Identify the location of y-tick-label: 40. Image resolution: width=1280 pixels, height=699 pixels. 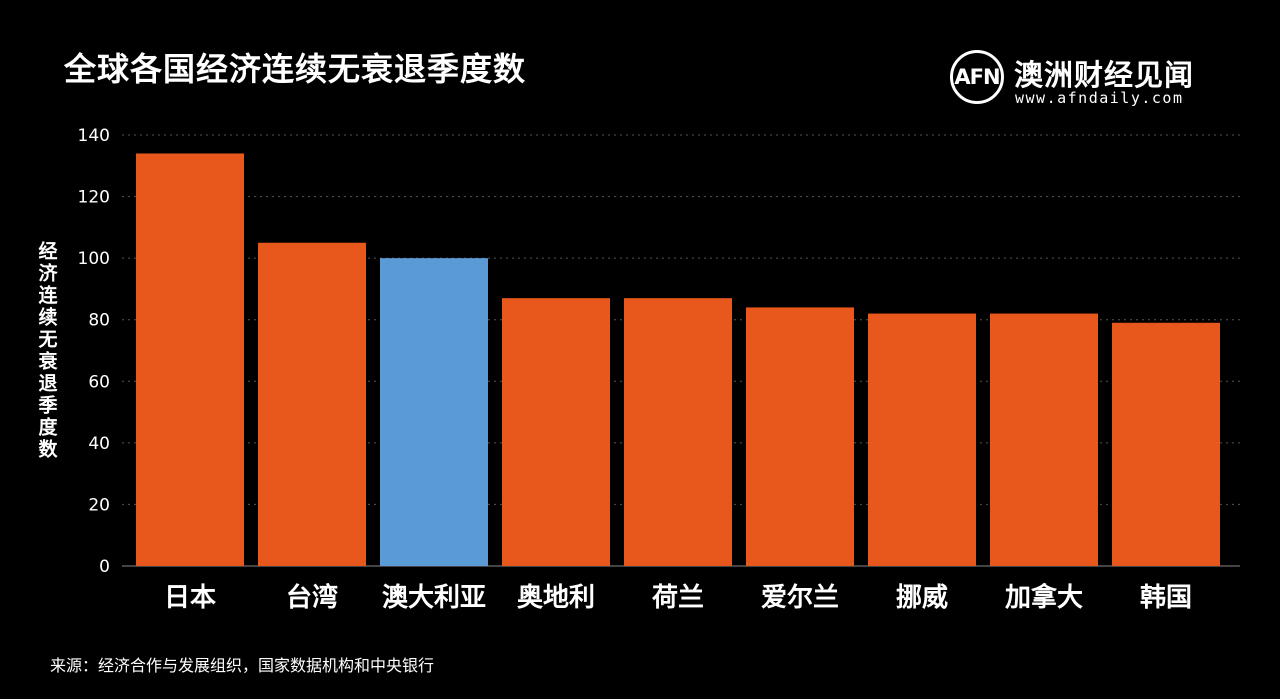
(99, 444).